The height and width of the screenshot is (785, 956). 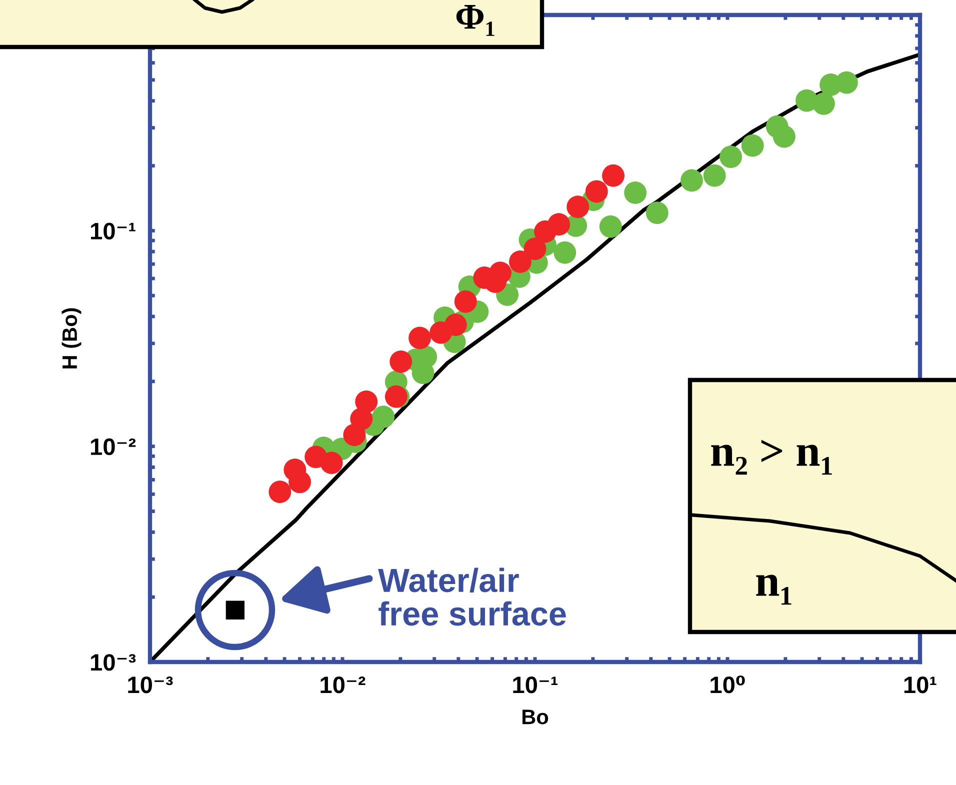 I want to click on x-tick-label: 10¹, so click(x=920, y=685).